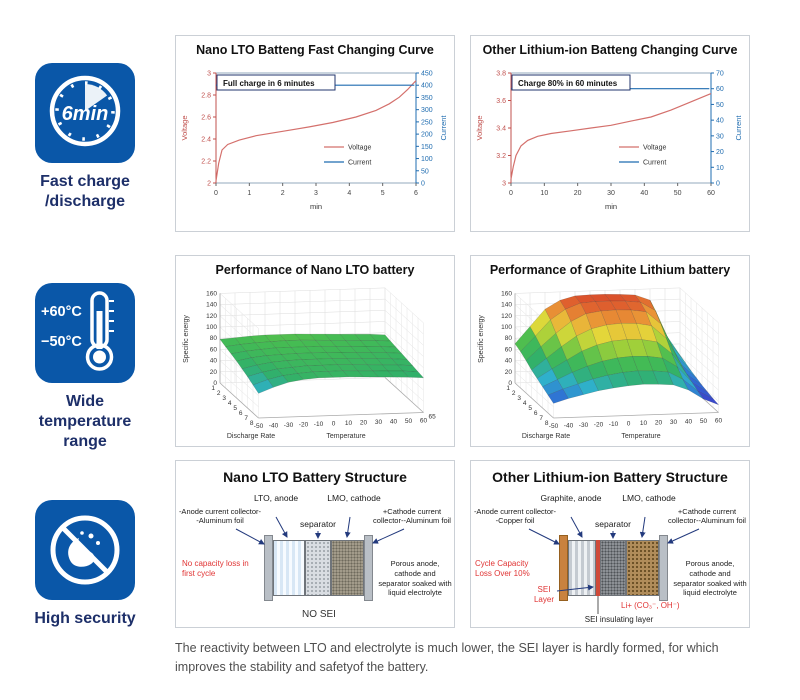 This screenshot has height=700, width=800. I want to click on cathode-layer, so click(347, 568).